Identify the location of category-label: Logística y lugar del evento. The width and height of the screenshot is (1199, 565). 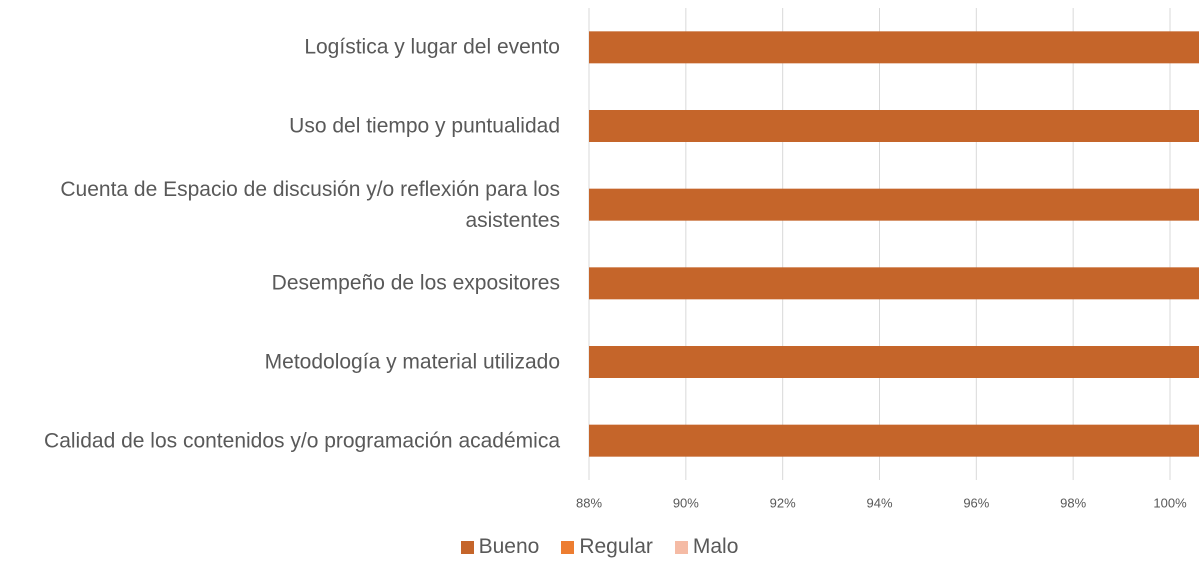
(432, 47).